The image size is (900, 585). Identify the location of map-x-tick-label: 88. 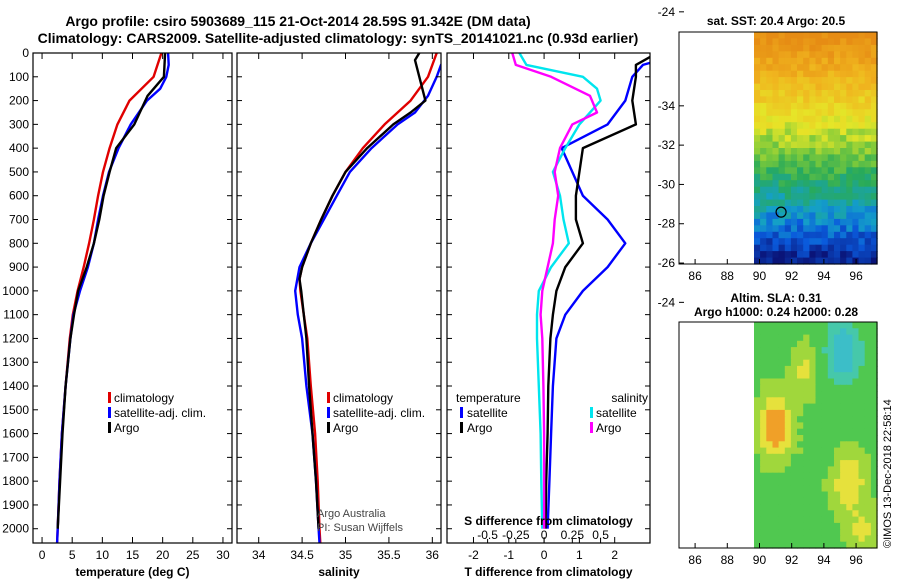
(728, 276).